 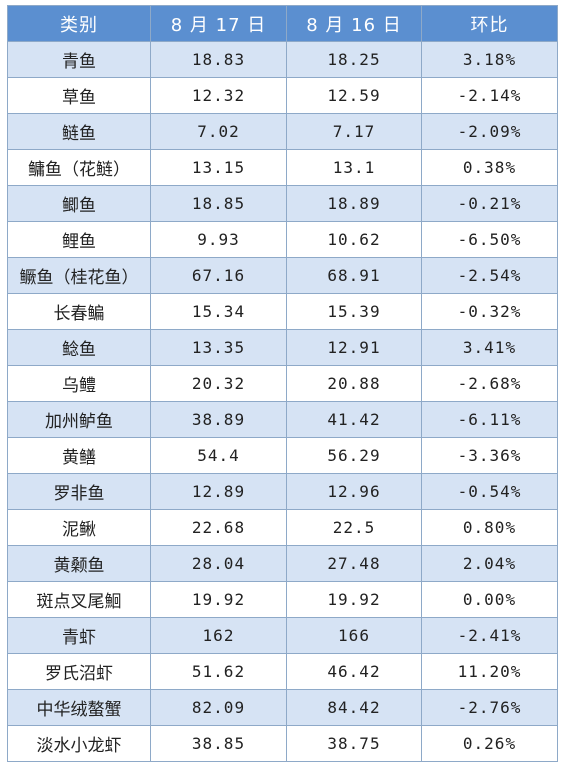 What do you see at coordinates (354, 95) in the screenshot?
I see `cell-aug16-price: 12.59` at bounding box center [354, 95].